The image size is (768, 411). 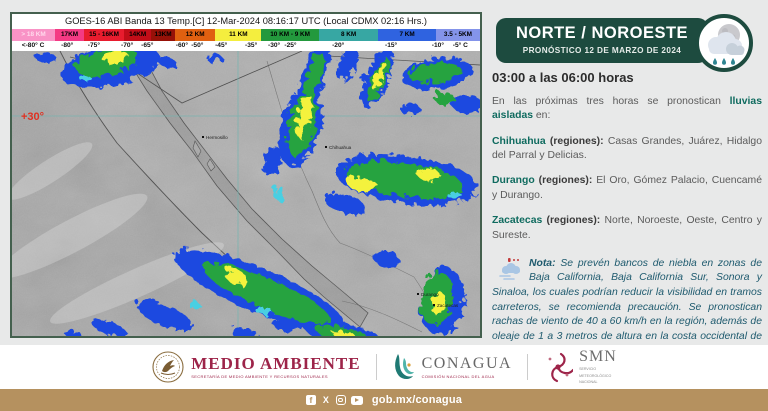 What do you see at coordinates (138, 35) in the screenshot?
I see `scale-cell: 14KM` at bounding box center [138, 35].